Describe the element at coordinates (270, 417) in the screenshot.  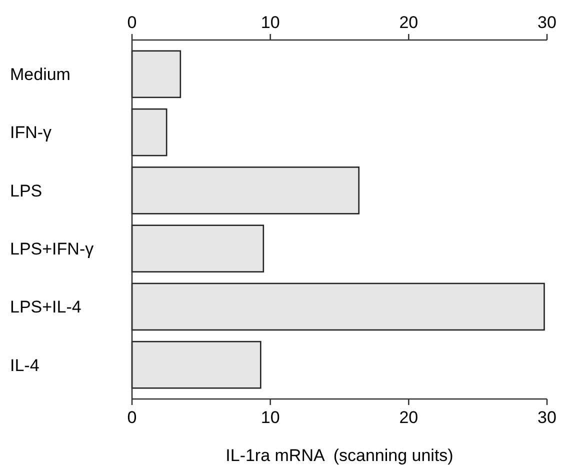
I see `x2-tick-label: 10` at that location.